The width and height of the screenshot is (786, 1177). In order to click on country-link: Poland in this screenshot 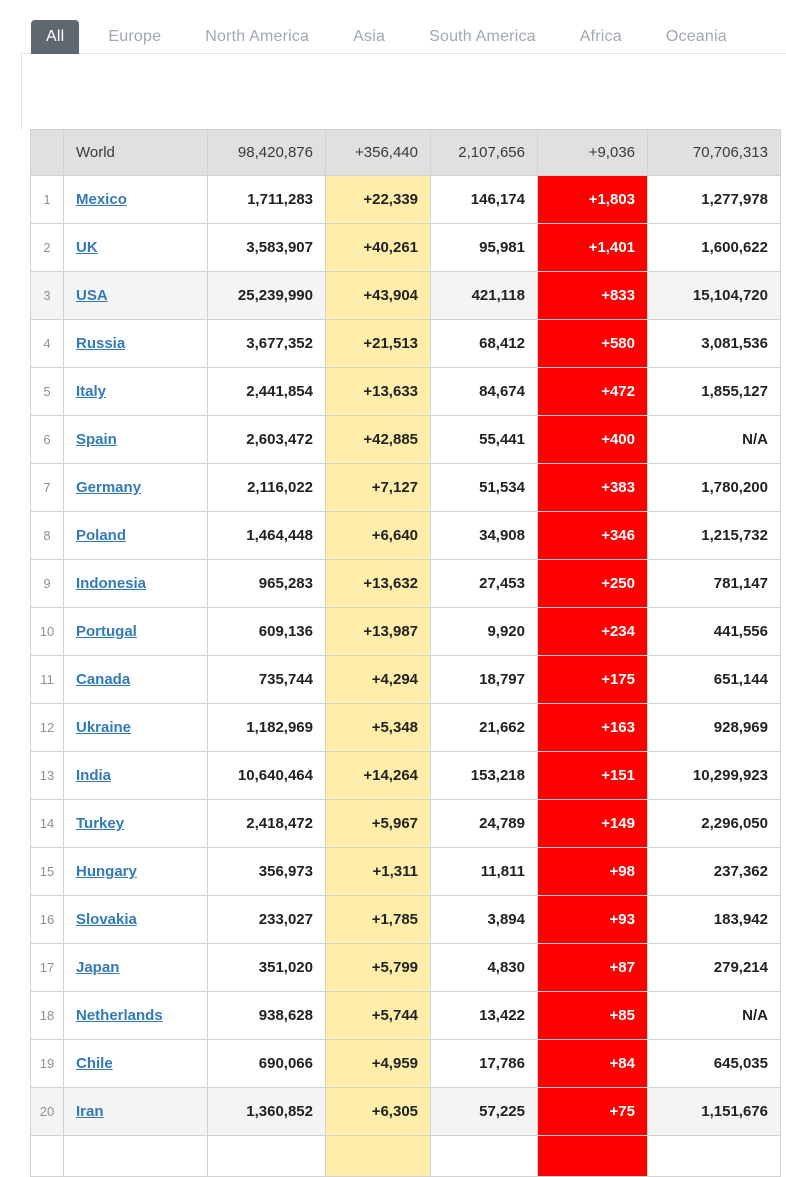, I will do `click(101, 535)`.